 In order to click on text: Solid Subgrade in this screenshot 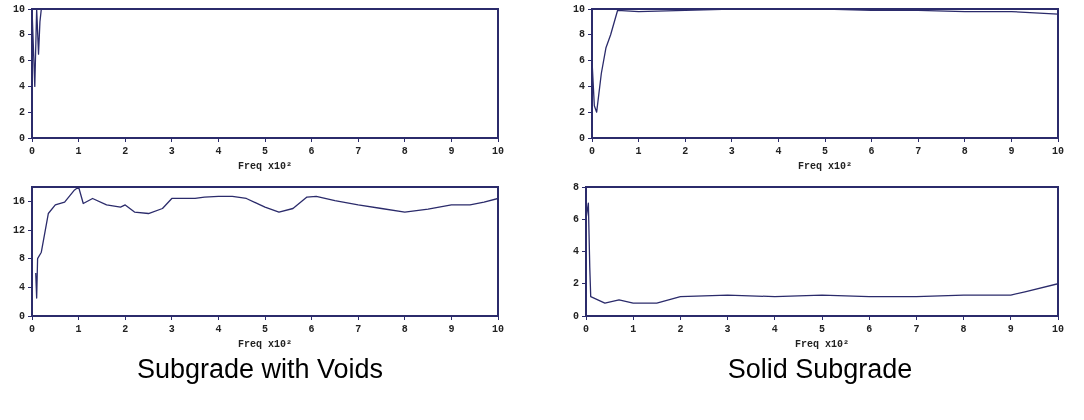, I will do `click(820, 369)`.